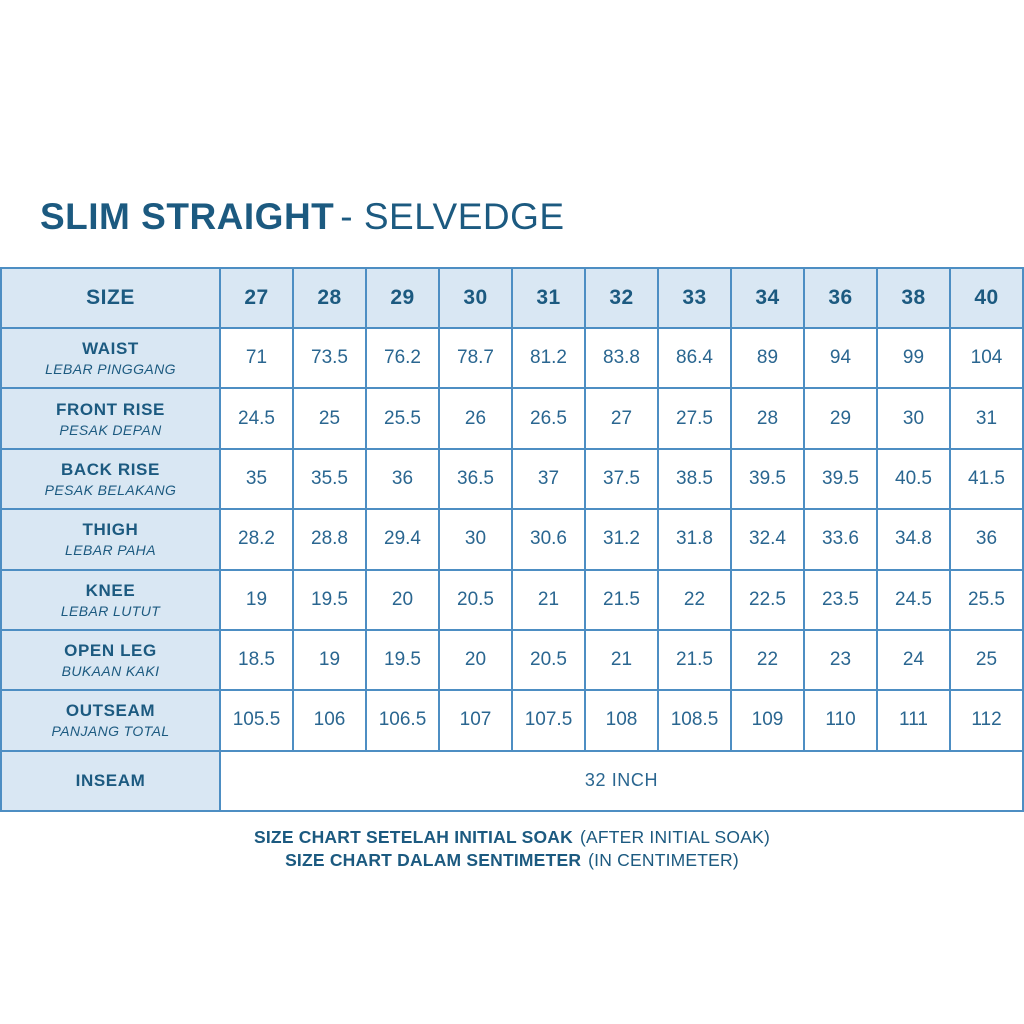 This screenshot has height=1024, width=1024. What do you see at coordinates (840, 660) in the screenshot?
I see `measurement-value: 23` at bounding box center [840, 660].